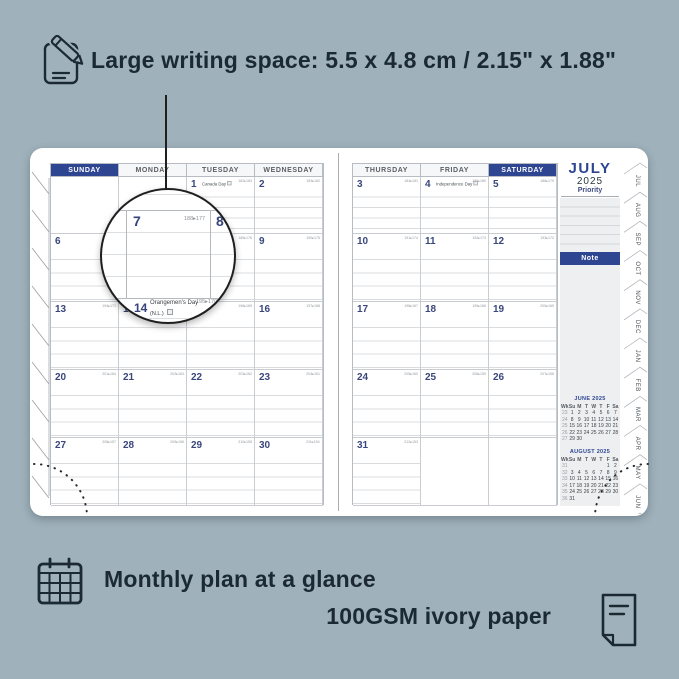 The width and height of the screenshot is (679, 679). I want to click on day-cell-17: 17 198▸167, so click(387, 336).